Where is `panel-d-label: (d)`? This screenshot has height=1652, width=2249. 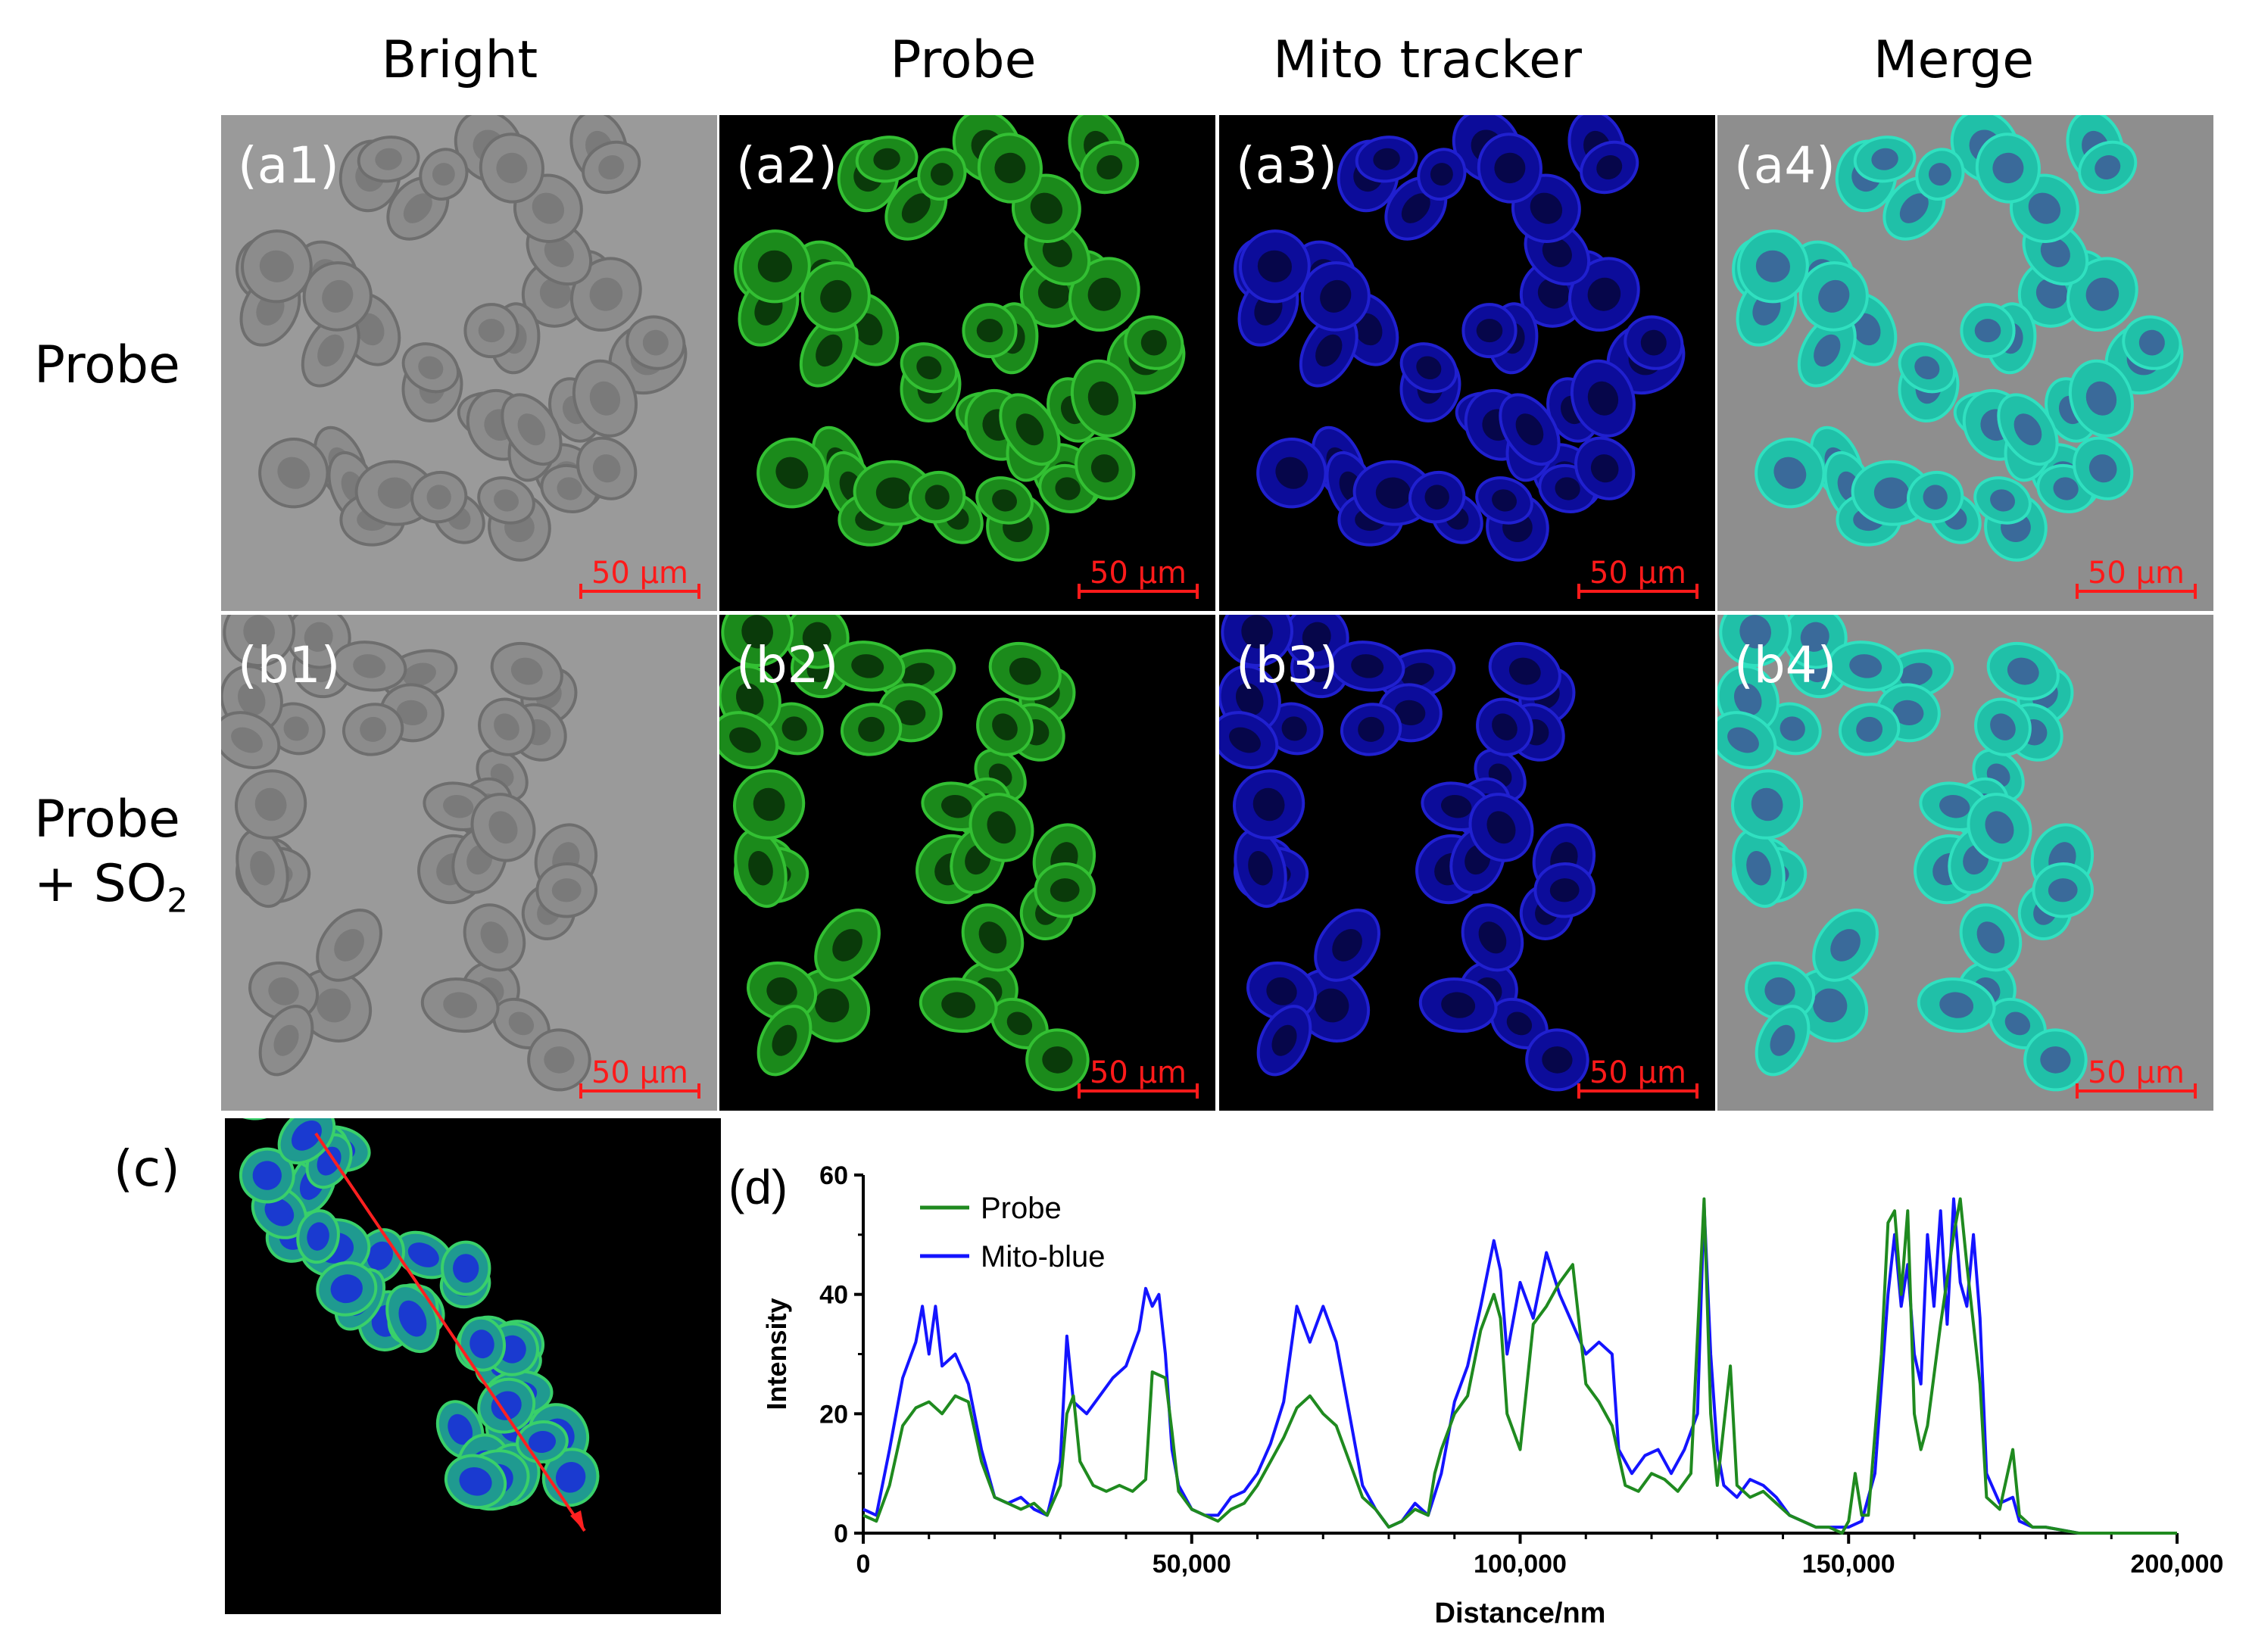
panel-d-label: (d) is located at coordinates (758, 1187).